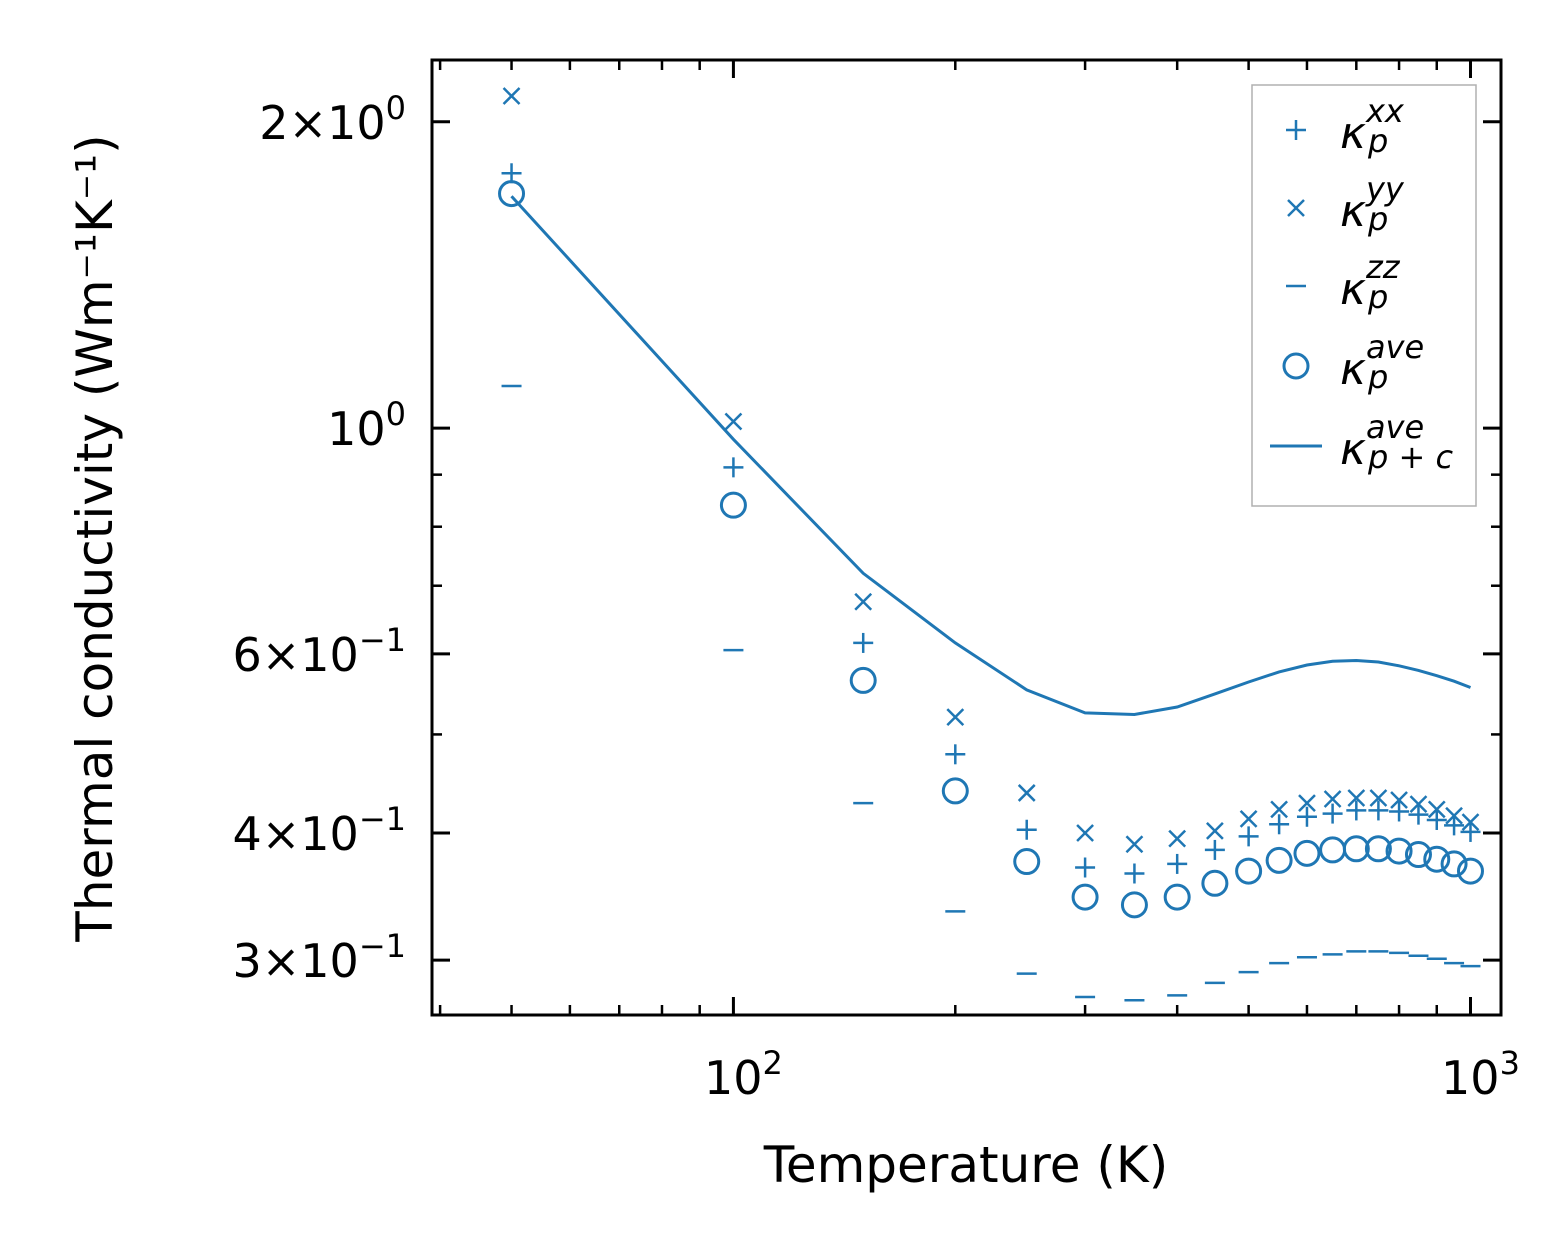  I want to click on x-tick-label: 102, so click(743, 1074).